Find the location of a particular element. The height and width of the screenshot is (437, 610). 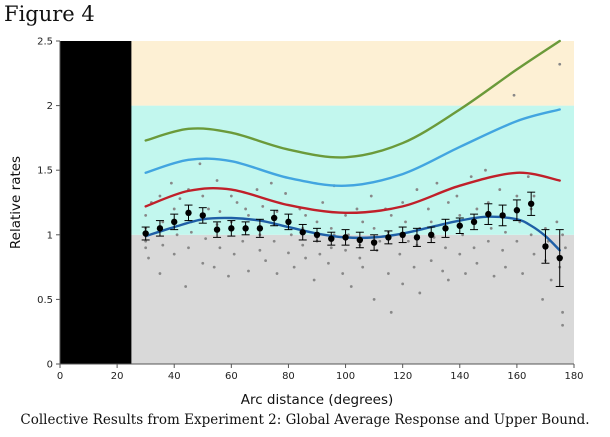

x-tick-label-120: 120 is located at coordinates (402, 376).